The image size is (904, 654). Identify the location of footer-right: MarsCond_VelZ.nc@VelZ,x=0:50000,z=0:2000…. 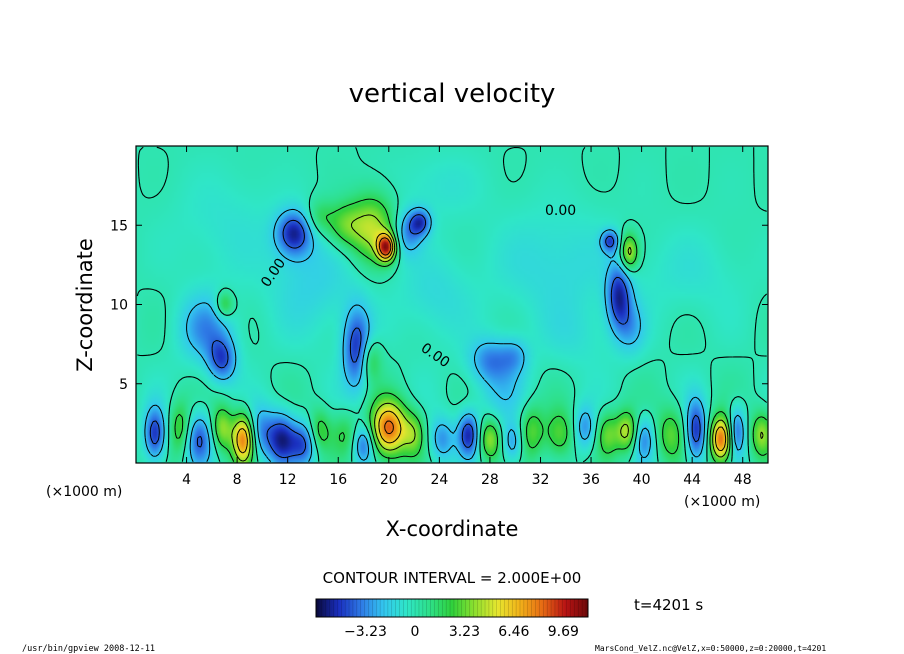
(710, 648).